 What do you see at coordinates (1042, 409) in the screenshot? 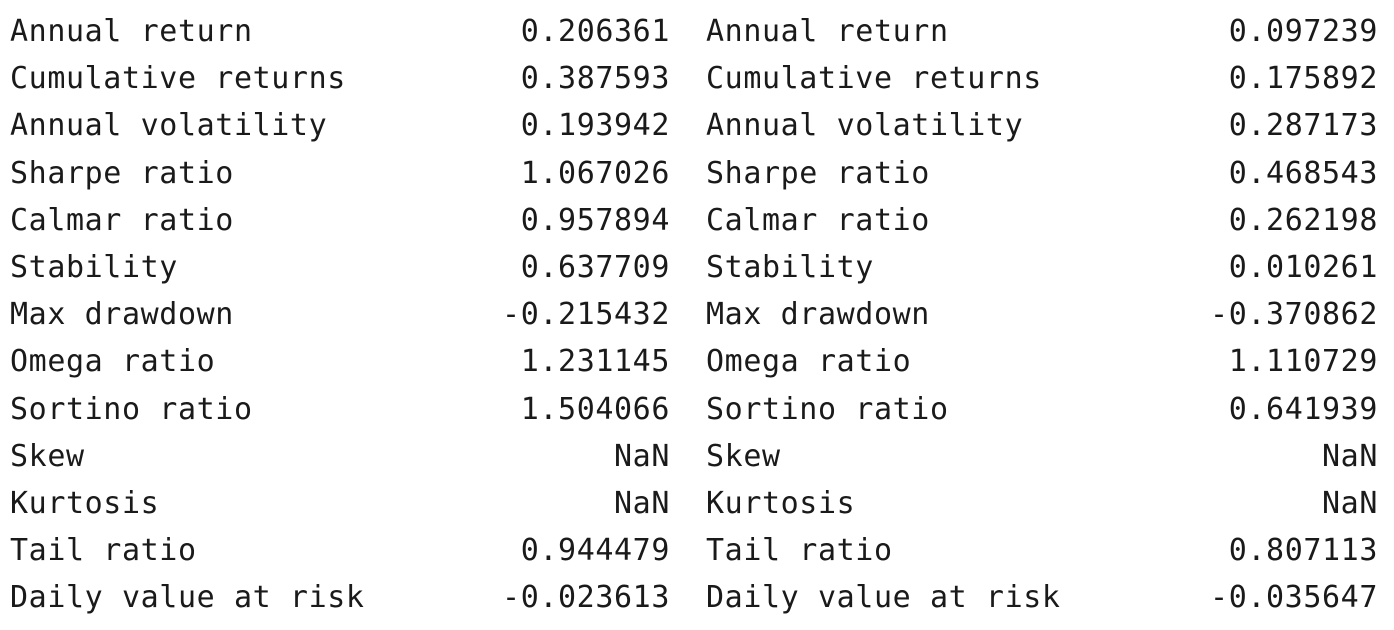
I see `stats-row-sortino-ratio: Sortino ratio 0.641939` at bounding box center [1042, 409].